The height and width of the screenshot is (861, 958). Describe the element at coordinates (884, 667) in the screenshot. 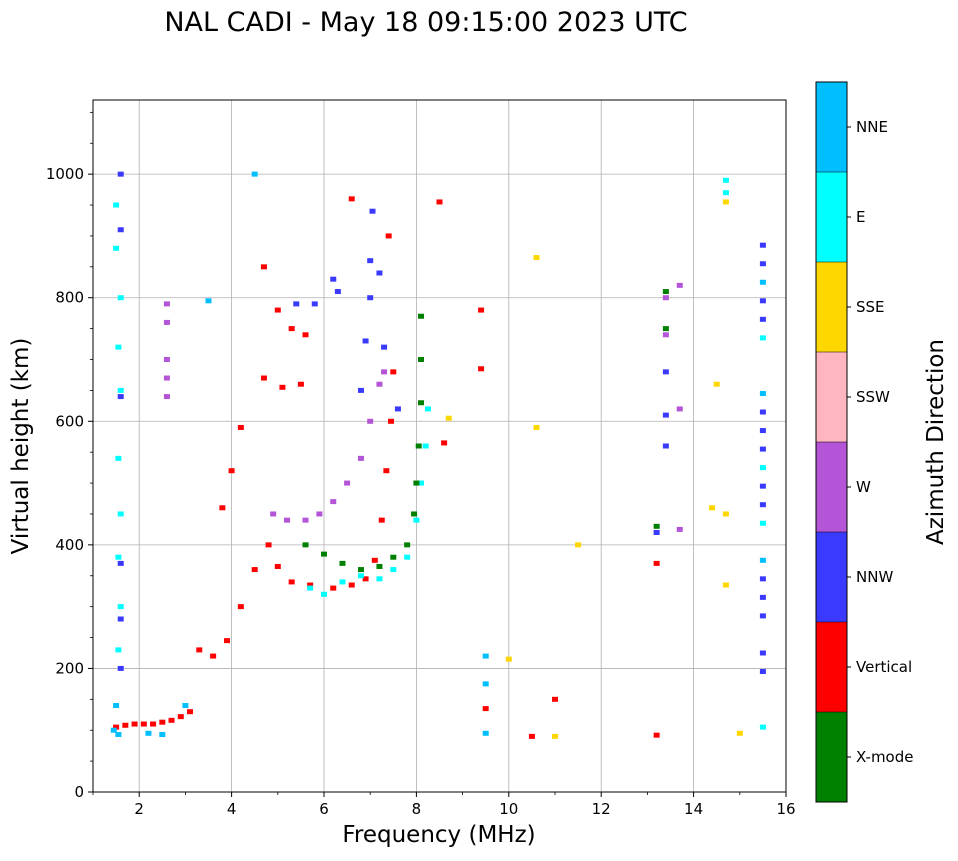

I see `colorbar-tick-label: Vertical` at that location.